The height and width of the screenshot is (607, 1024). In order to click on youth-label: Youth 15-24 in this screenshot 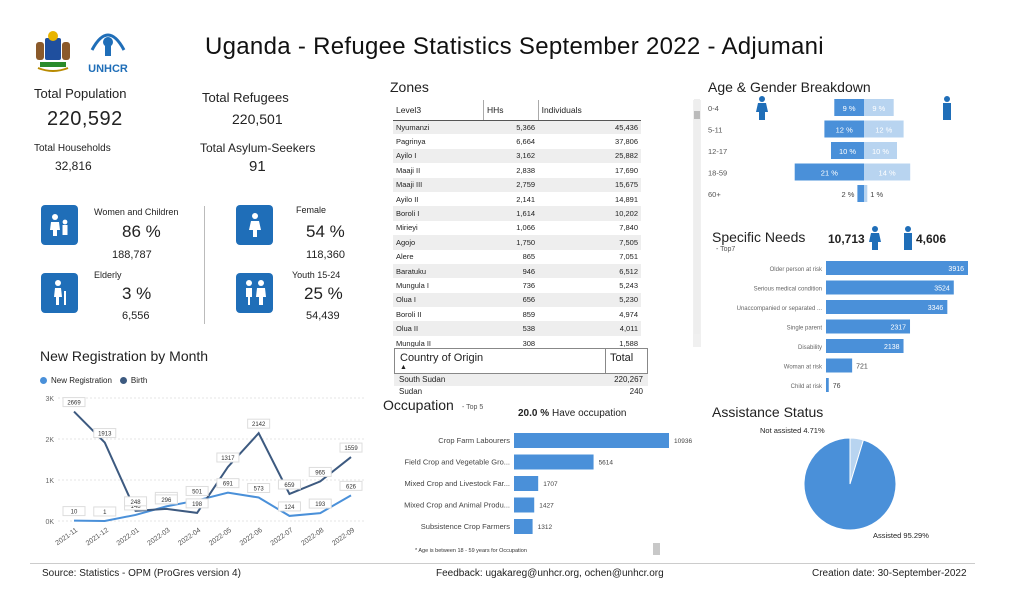, I will do `click(316, 275)`.